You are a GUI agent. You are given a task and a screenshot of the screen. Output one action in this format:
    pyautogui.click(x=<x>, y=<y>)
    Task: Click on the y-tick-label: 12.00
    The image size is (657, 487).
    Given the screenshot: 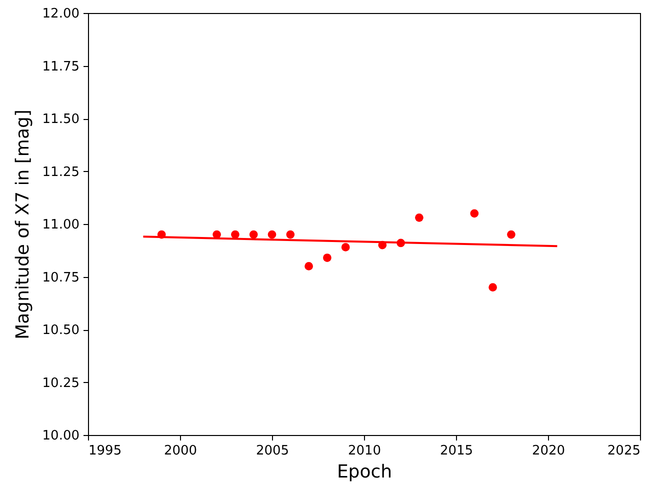 What is the action you would take?
    pyautogui.click(x=61, y=14)
    